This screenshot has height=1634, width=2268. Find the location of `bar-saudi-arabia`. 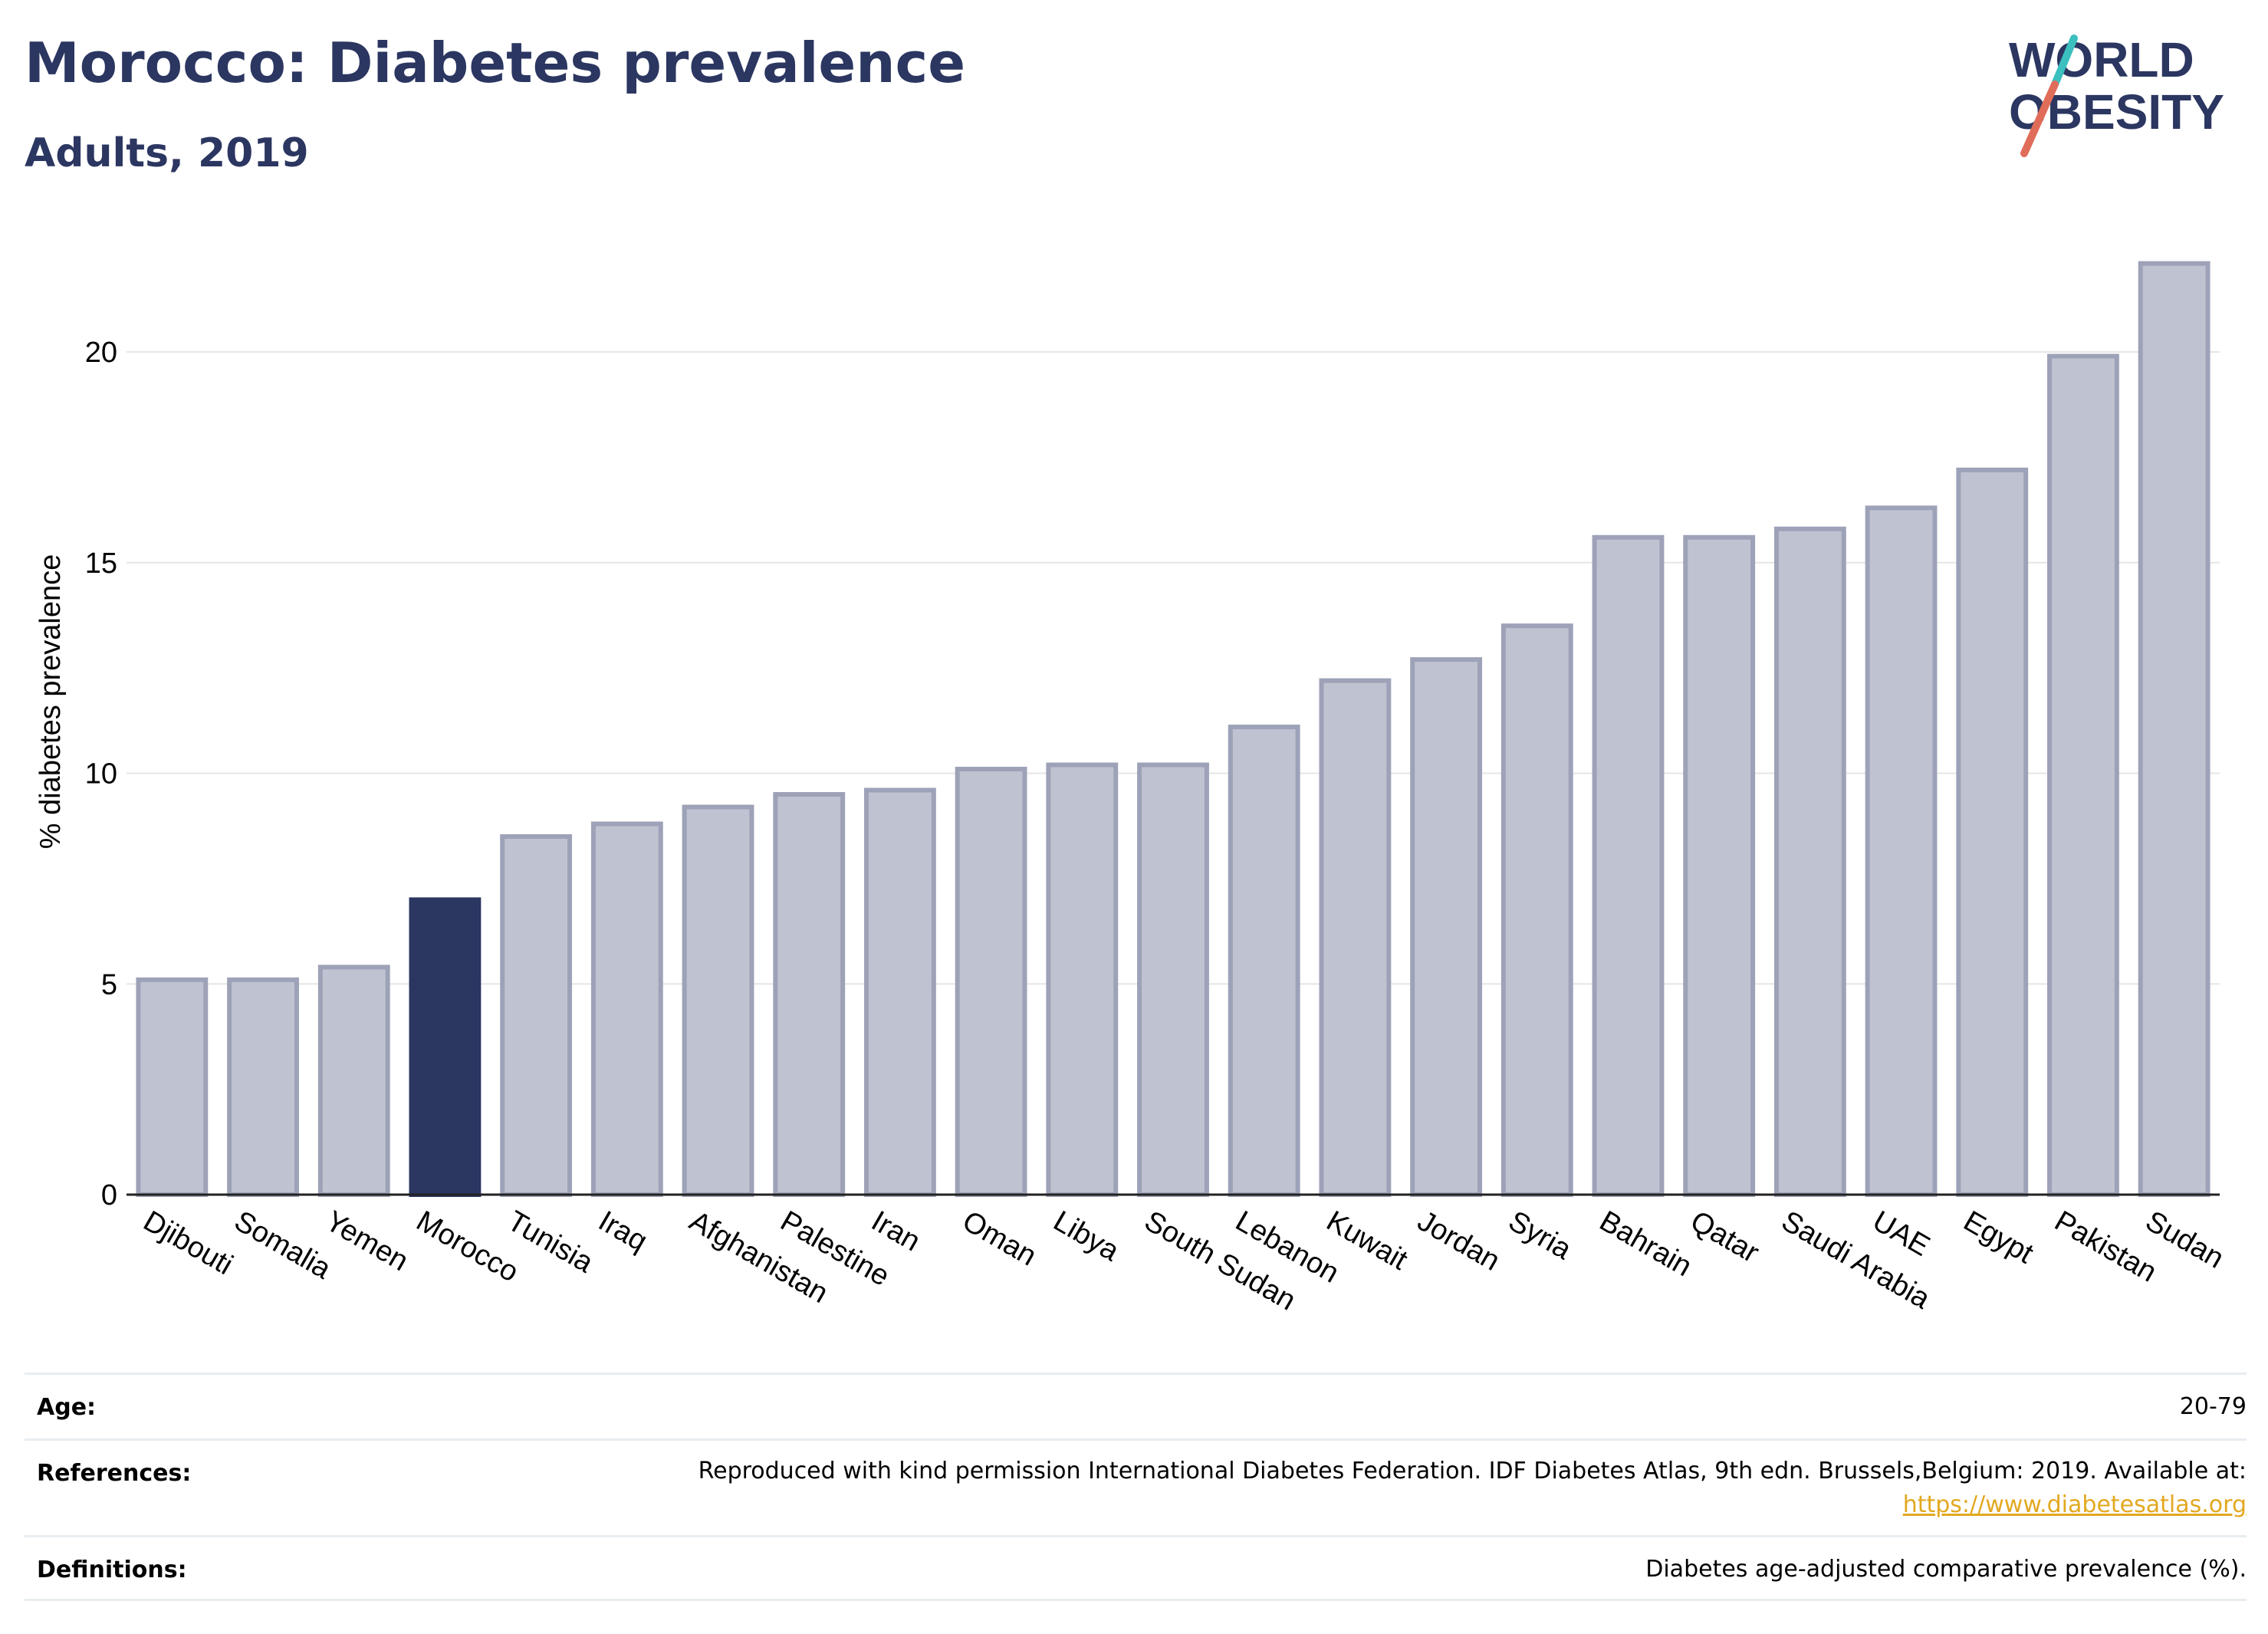

bar-saudi-arabia is located at coordinates (1809, 862).